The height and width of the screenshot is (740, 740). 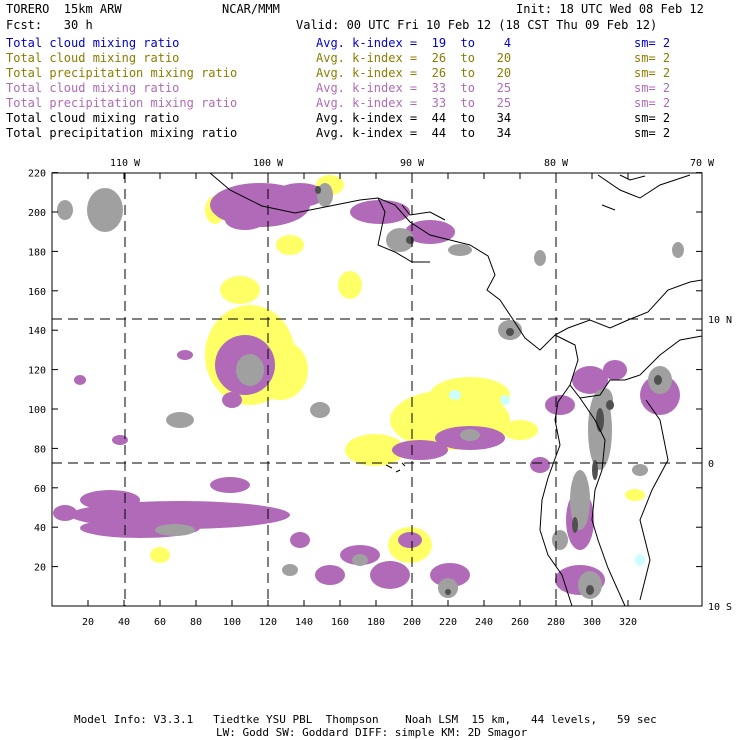 I want to click on y-tick-label: 40, so click(x=40, y=528).